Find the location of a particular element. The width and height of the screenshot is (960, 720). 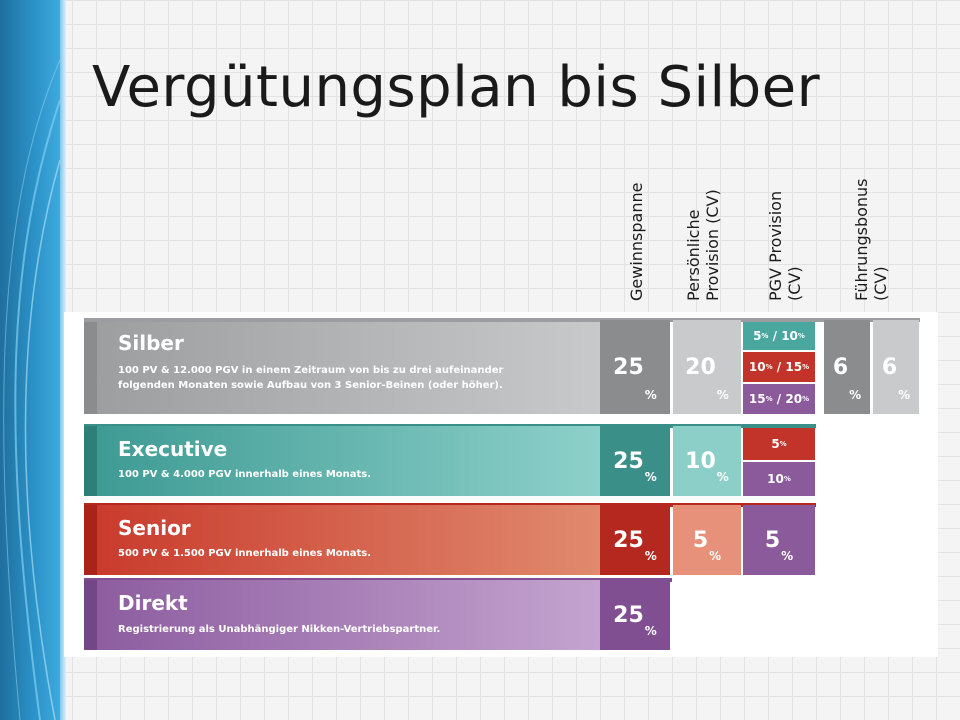

silber-pgv-2-b: 15 is located at coordinates (794, 367).